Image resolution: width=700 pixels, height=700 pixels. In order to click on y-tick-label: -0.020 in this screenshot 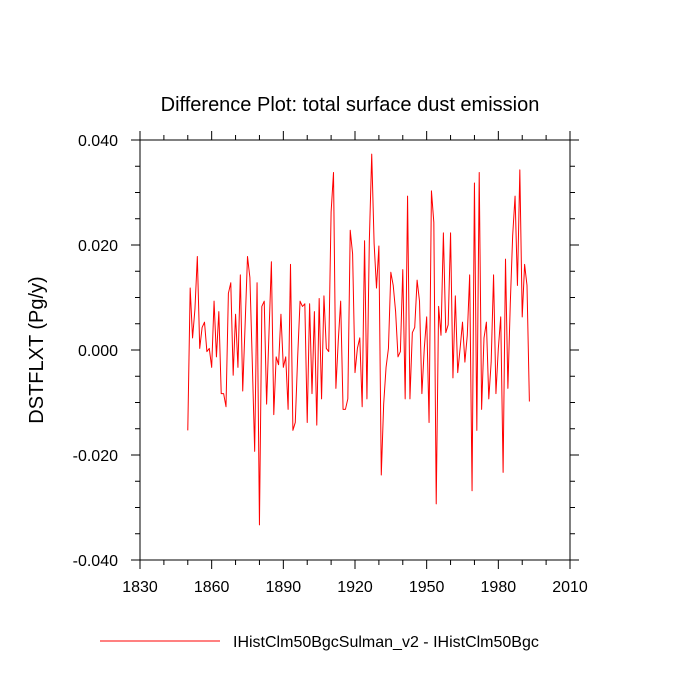, I will do `click(95, 456)`.